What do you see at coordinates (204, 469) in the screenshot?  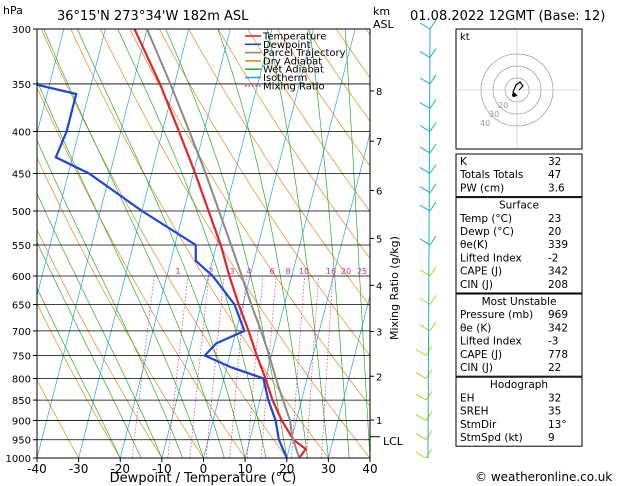 I see `x-tick-label: 0` at bounding box center [204, 469].